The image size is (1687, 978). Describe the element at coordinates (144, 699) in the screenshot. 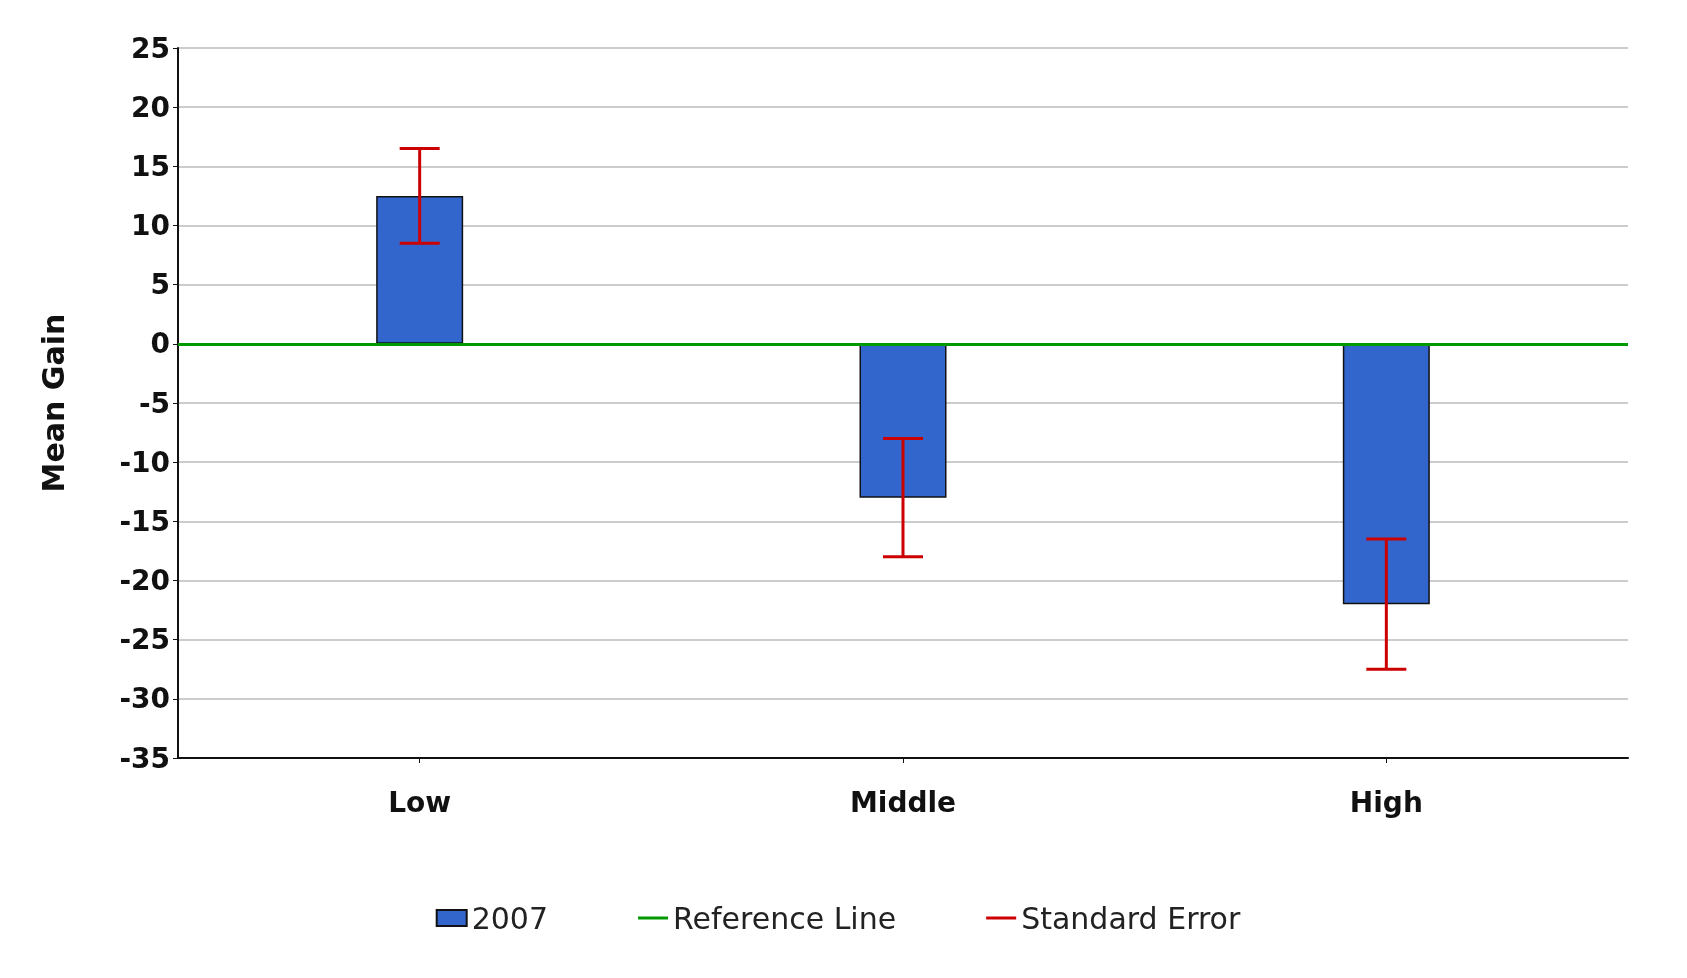

I see `y-tick-label: -30` at that location.